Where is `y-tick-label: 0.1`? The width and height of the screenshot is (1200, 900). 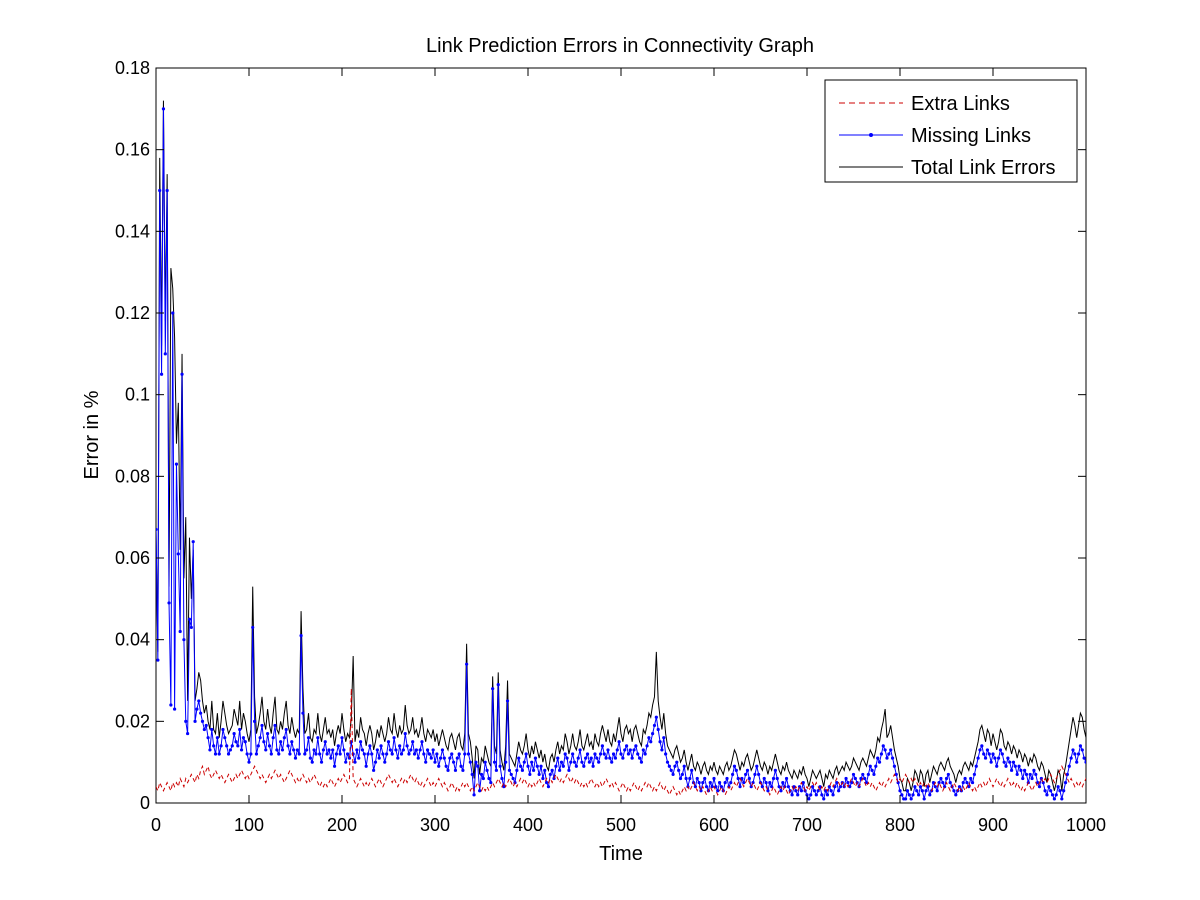 y-tick-label: 0.1 is located at coordinates (137, 395).